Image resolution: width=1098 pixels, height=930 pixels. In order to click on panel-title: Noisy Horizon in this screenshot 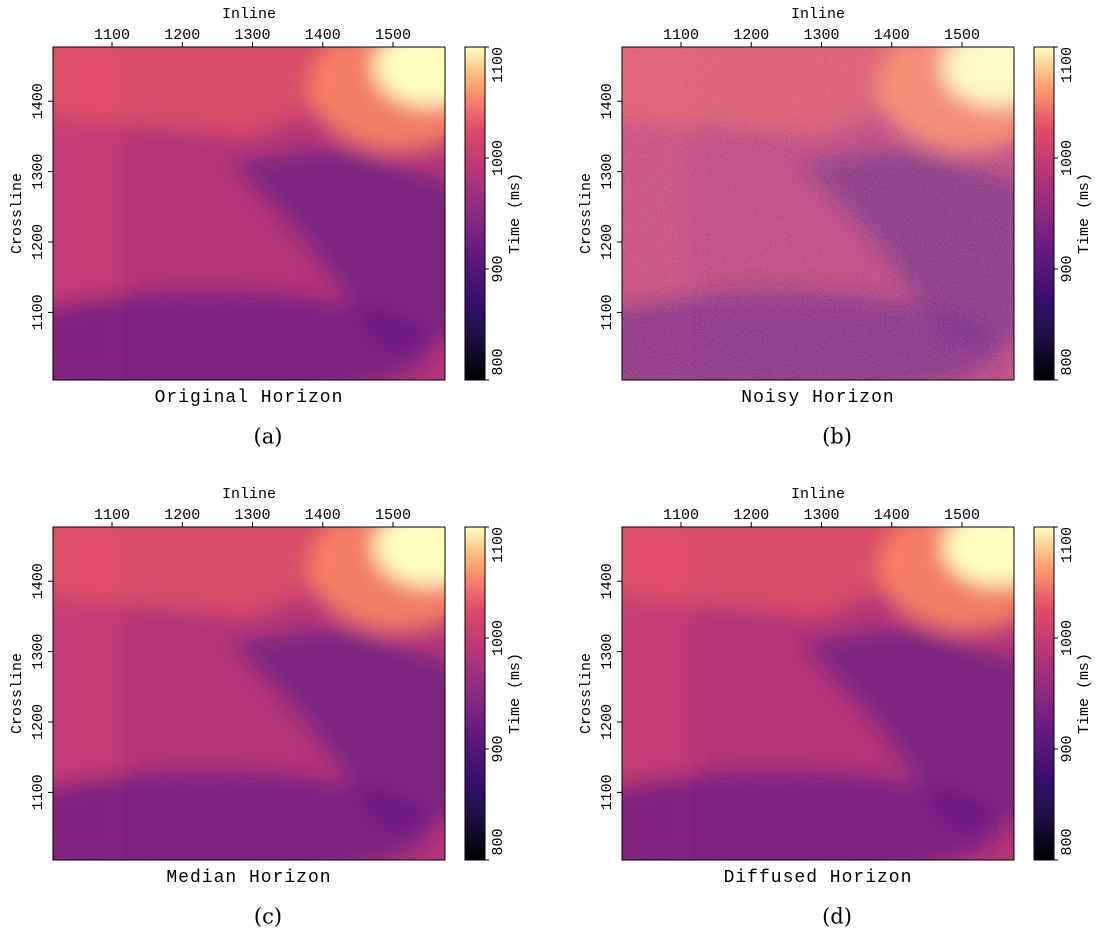, I will do `click(817, 398)`.